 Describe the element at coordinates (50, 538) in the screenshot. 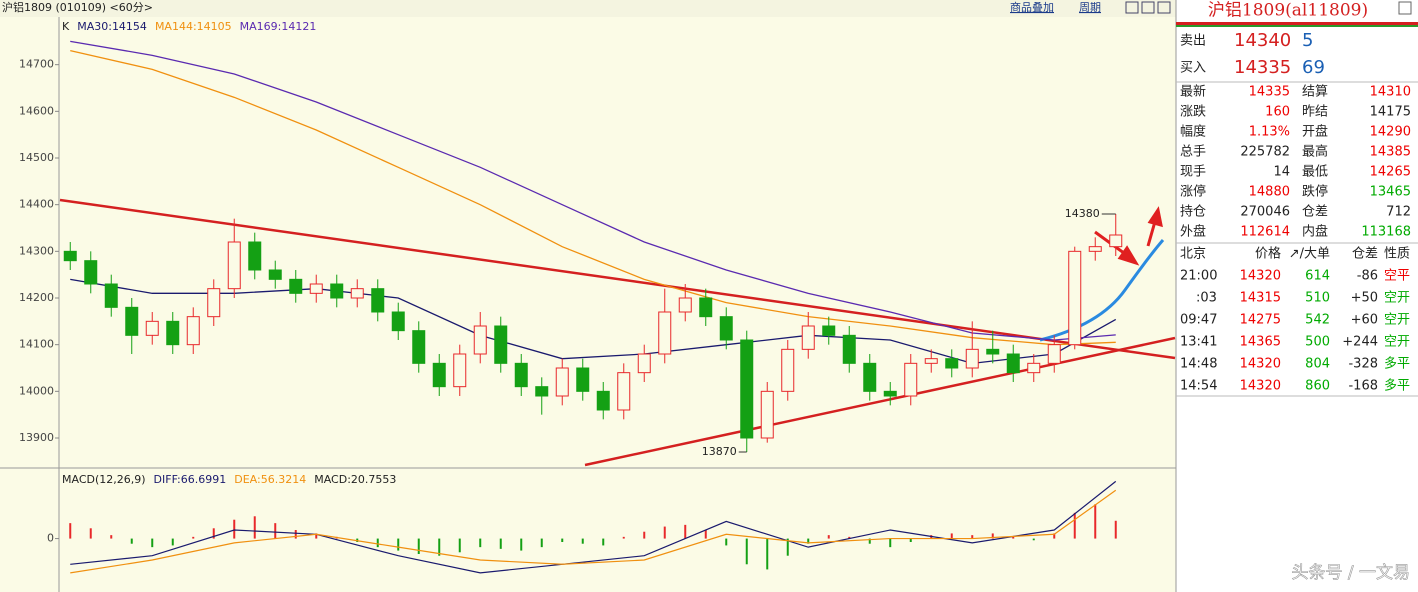

I see `y-tick-label: 0` at that location.